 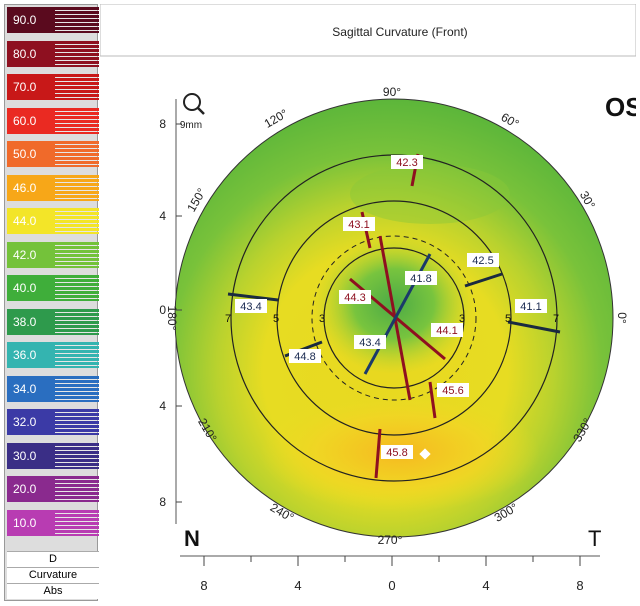 What do you see at coordinates (31, 489) in the screenshot?
I see `legend-value: 20.0` at bounding box center [31, 489].